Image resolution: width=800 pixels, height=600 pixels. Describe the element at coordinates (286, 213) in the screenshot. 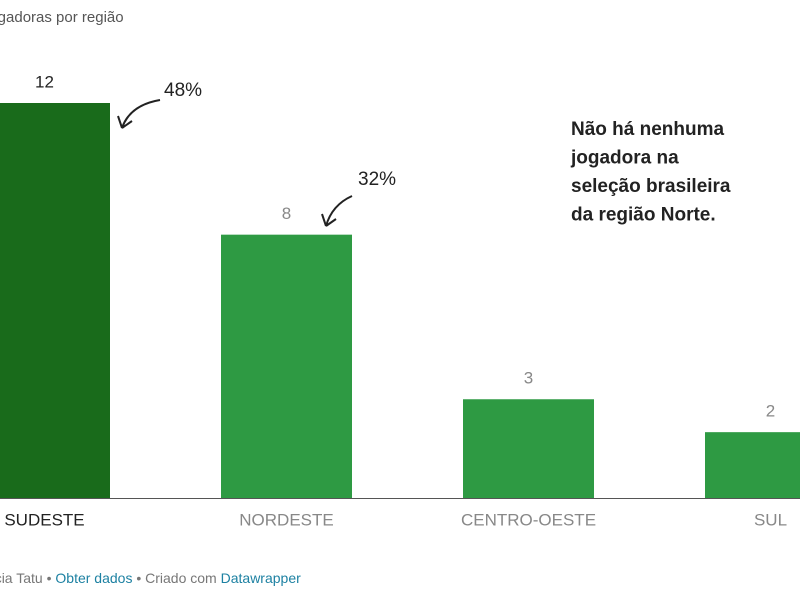

I see `value-label: 8` at that location.